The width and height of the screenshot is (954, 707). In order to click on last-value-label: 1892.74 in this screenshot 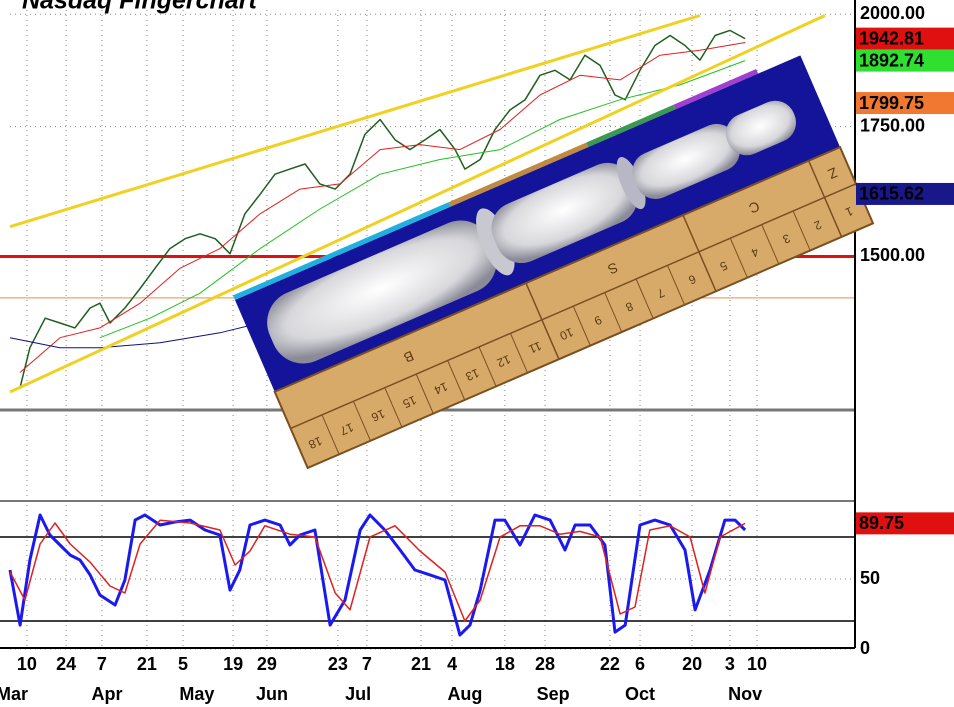, I will do `click(891, 60)`.